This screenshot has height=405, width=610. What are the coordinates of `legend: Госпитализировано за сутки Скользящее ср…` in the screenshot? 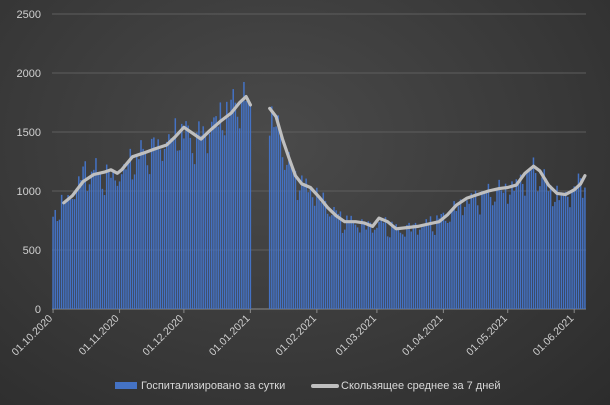 It's located at (308, 386).